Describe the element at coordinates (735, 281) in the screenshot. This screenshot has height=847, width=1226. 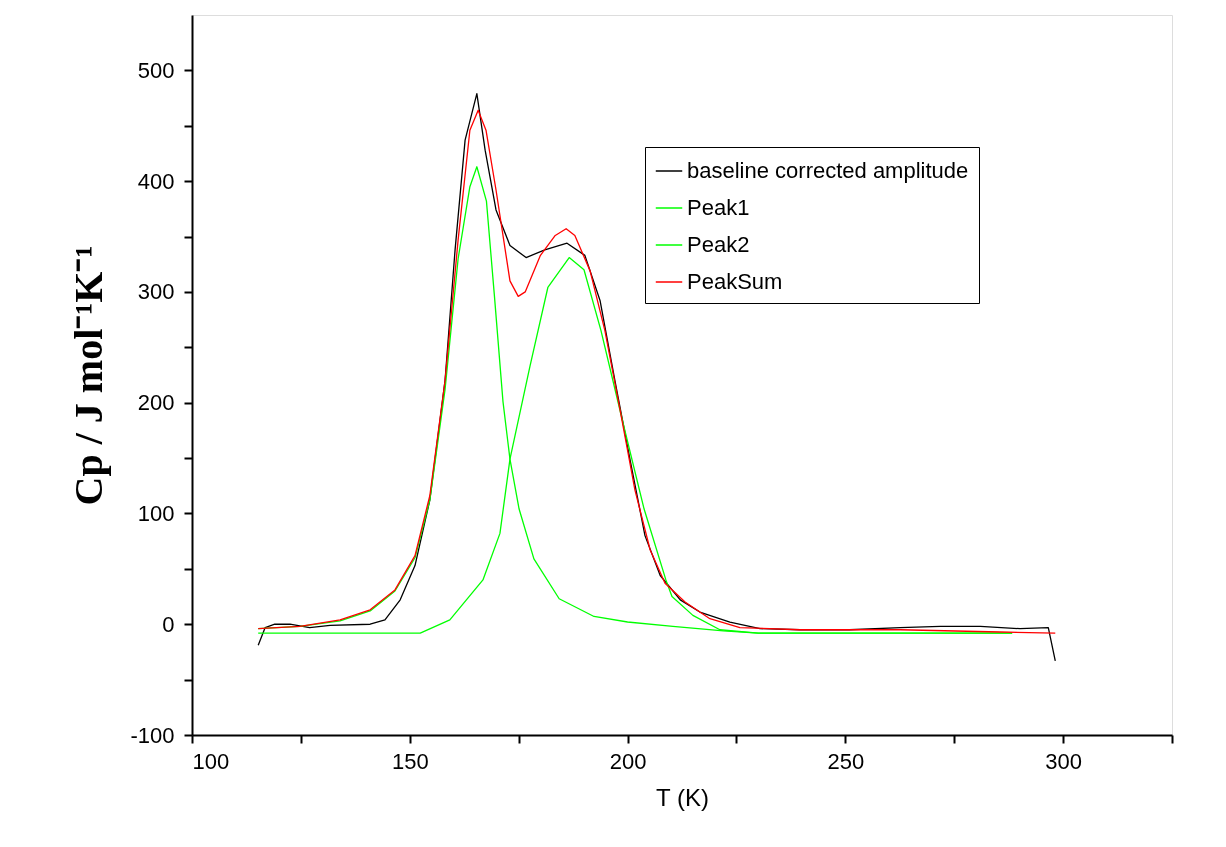
I see `legend-label: PeakSum` at that location.